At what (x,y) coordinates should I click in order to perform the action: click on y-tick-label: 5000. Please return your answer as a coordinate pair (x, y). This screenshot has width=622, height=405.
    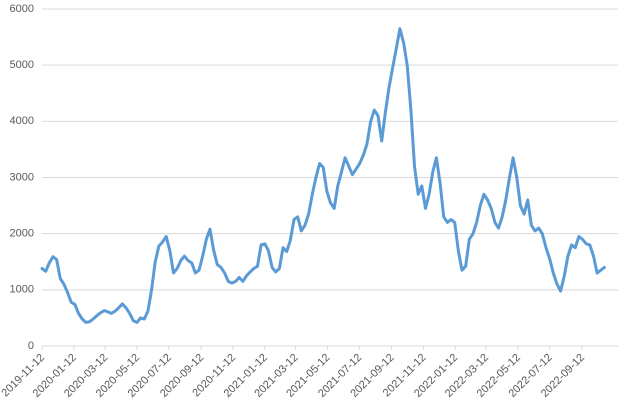
    Looking at the image, I should click on (22, 65).